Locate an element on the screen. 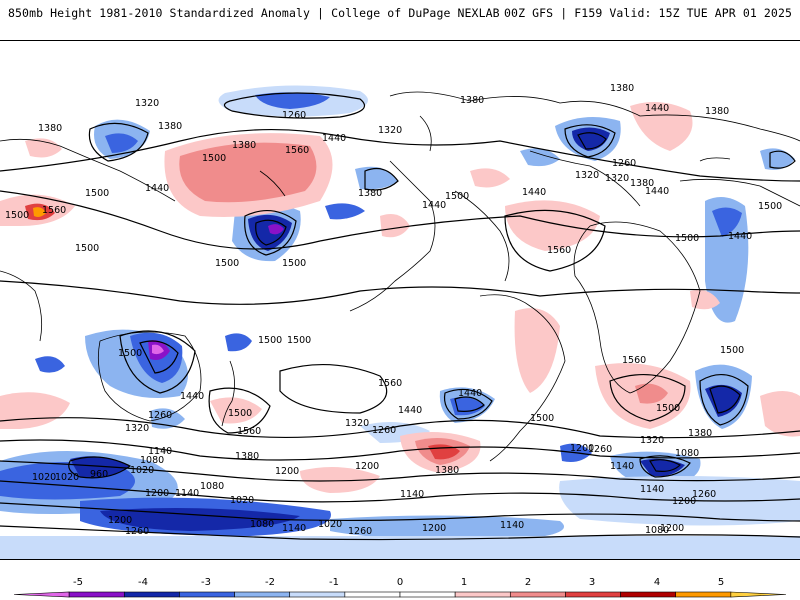  colorbar-tick-label: 2 is located at coordinates (528, 582).